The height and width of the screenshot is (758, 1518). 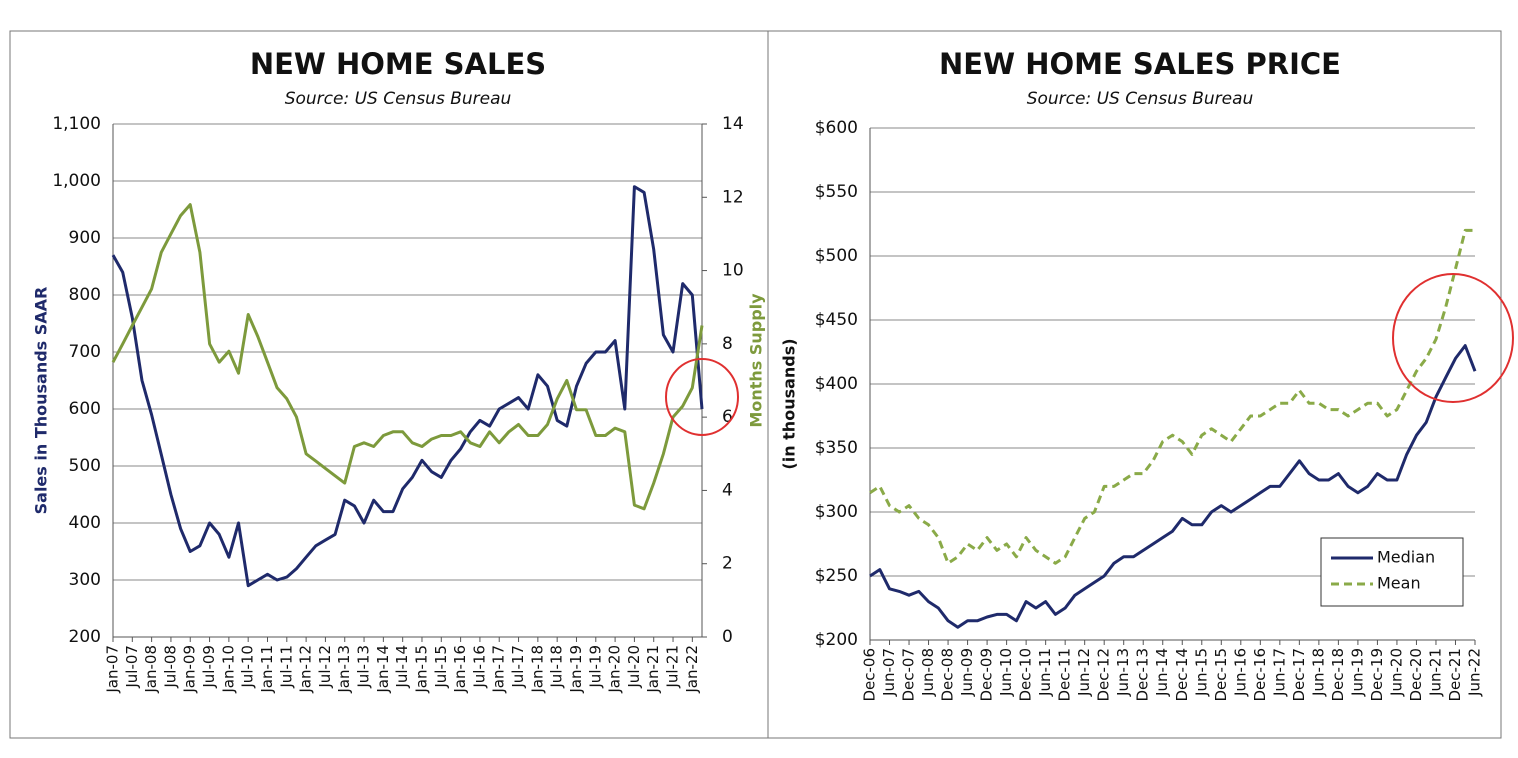 What do you see at coordinates (948, 675) in the screenshot?
I see `x-tick-label: Dec-08` at bounding box center [948, 675].